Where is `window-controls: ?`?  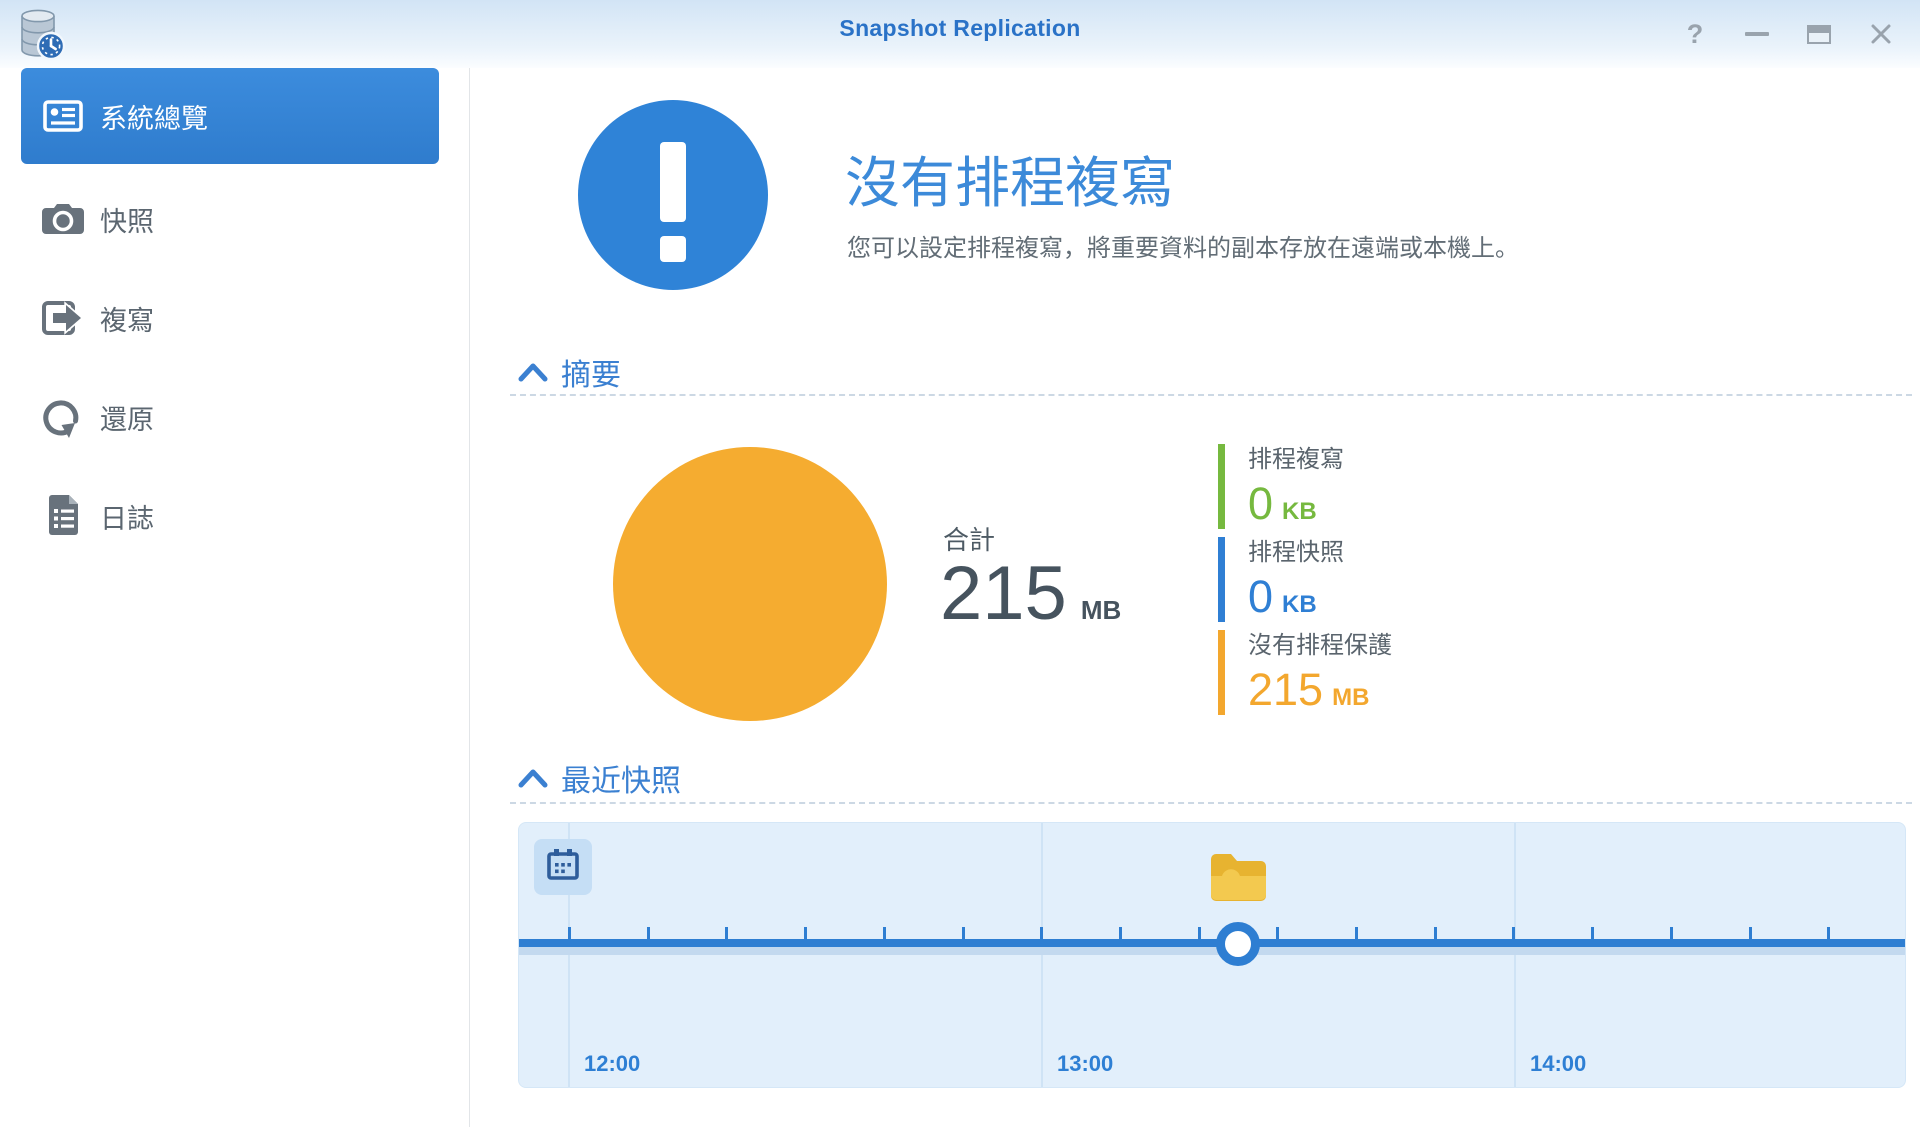 window-controls: ? is located at coordinates (1788, 34).